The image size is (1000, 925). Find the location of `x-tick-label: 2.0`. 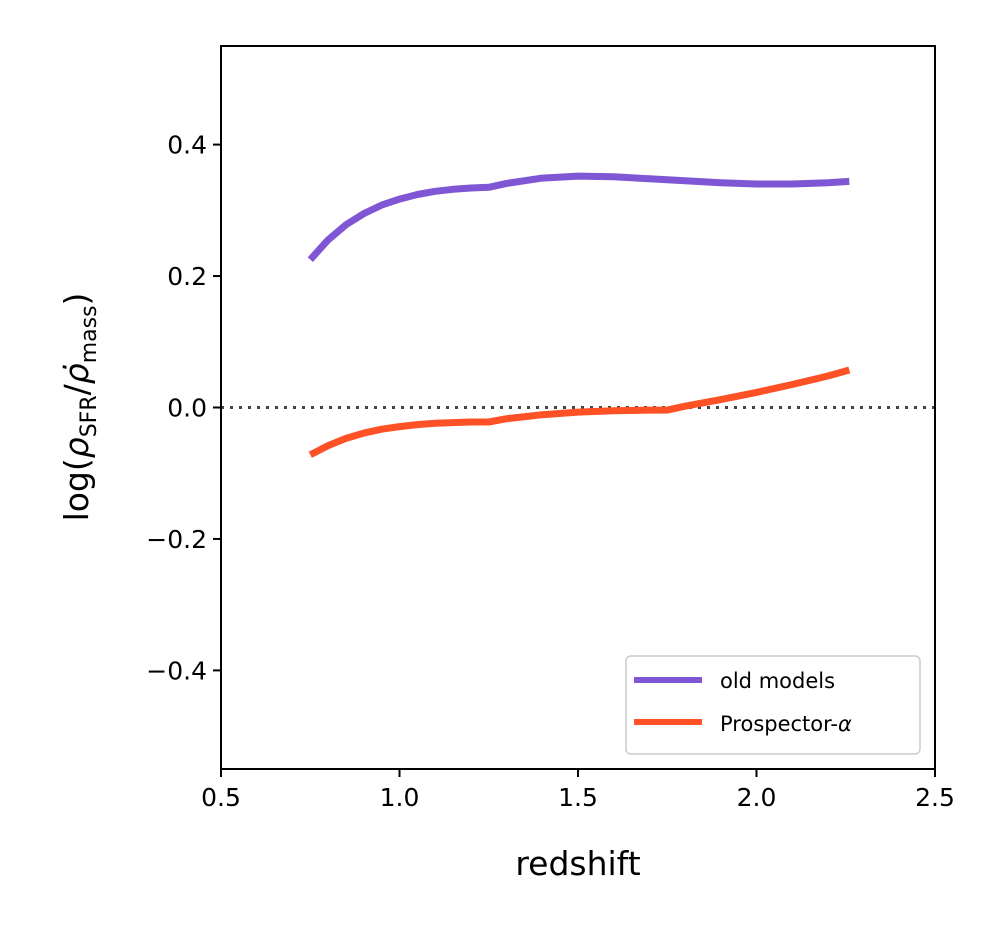

x-tick-label: 2.0 is located at coordinates (757, 797).